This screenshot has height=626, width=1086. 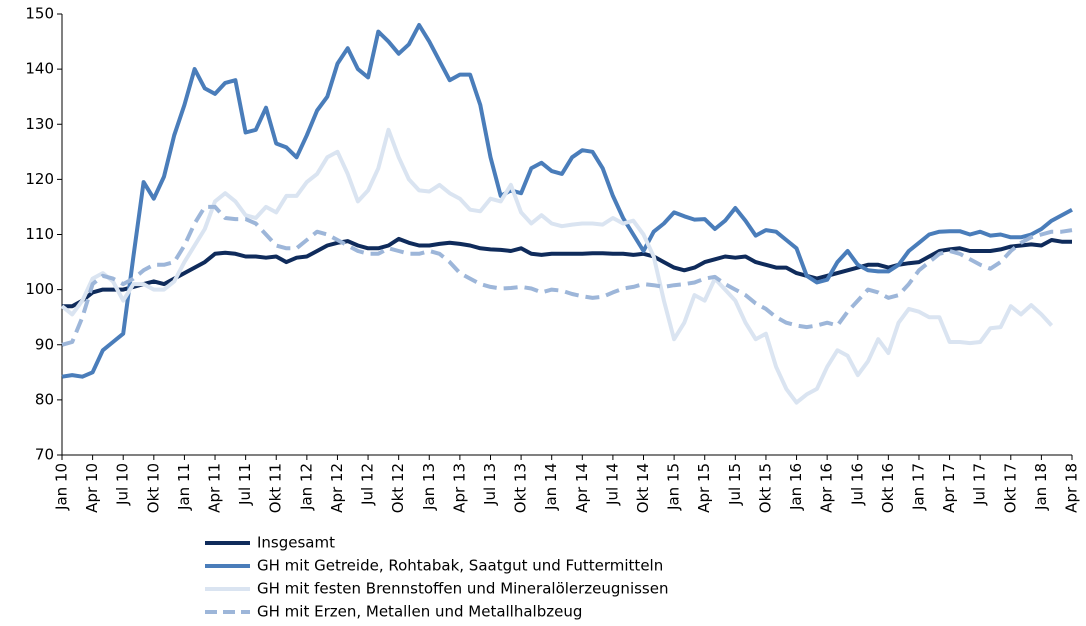 What do you see at coordinates (44, 399) in the screenshot?
I see `y-tick-label: 80` at bounding box center [44, 399].